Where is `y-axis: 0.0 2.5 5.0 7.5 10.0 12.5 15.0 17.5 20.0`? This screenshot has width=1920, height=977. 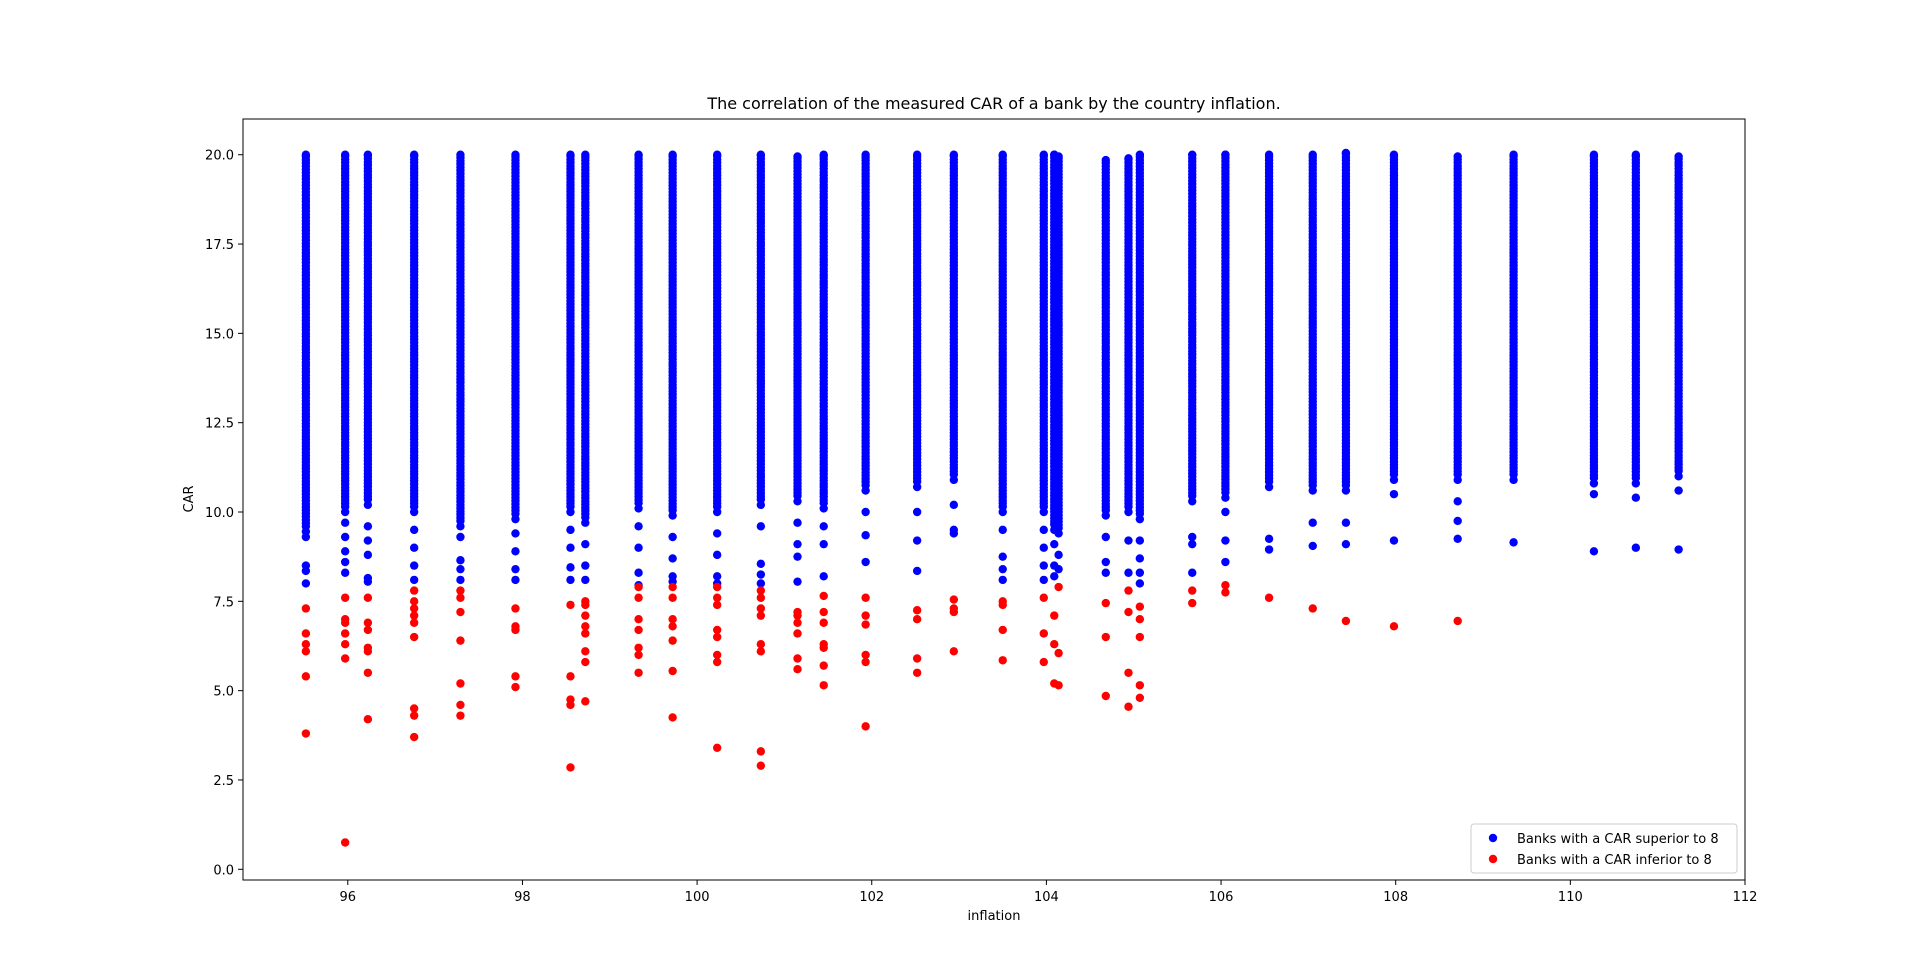 y-axis: 0.0 2.5 5.0 7.5 10.0 12.5 15.0 17.5 20.0 is located at coordinates (224, 513).